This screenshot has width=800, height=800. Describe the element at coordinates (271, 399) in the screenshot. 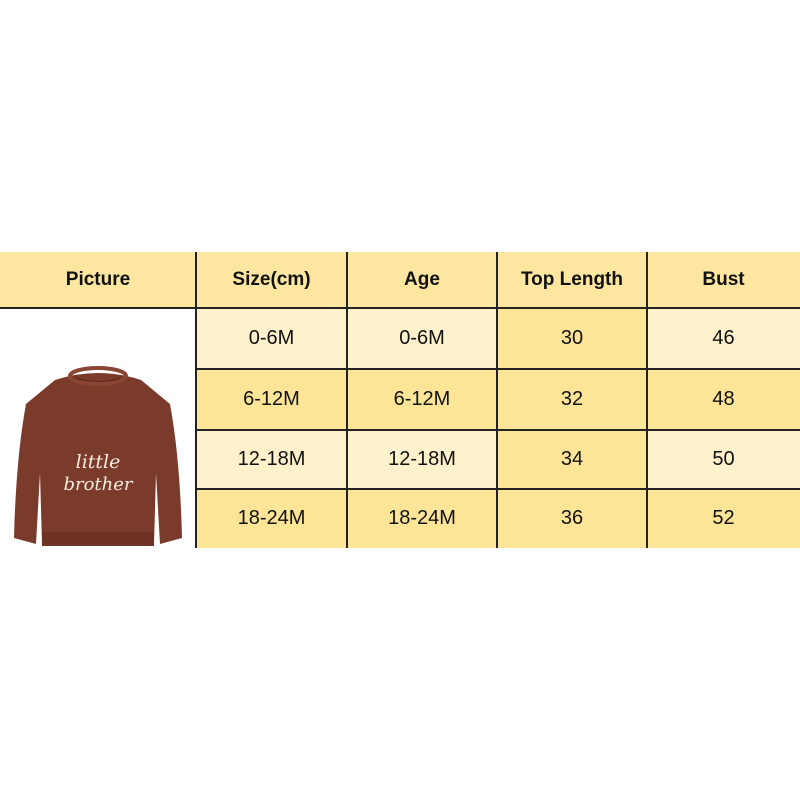

I see `cell-size: 6-12M` at that location.